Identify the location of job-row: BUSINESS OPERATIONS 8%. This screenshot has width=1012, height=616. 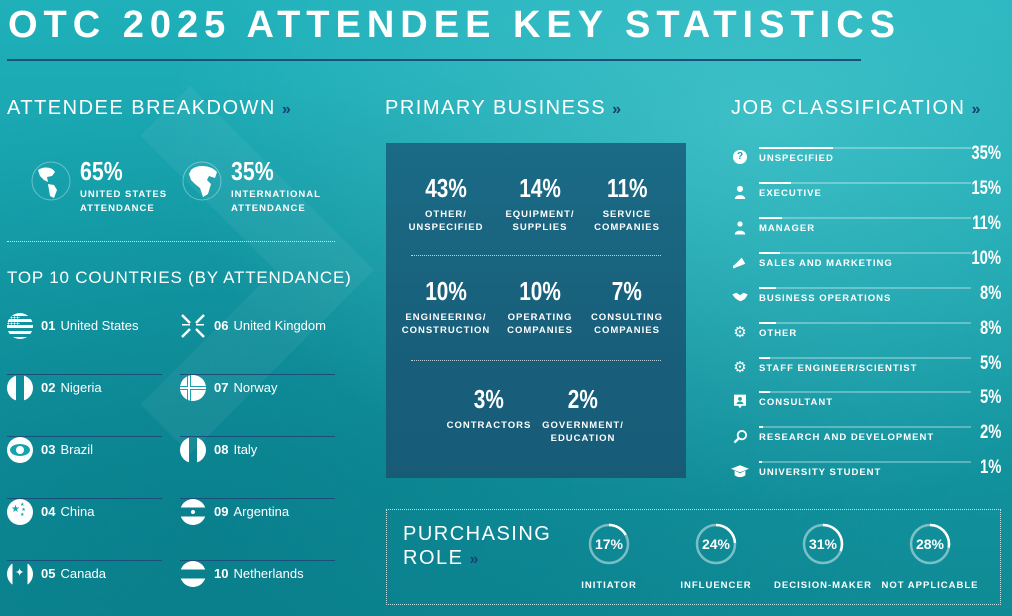
(867, 300).